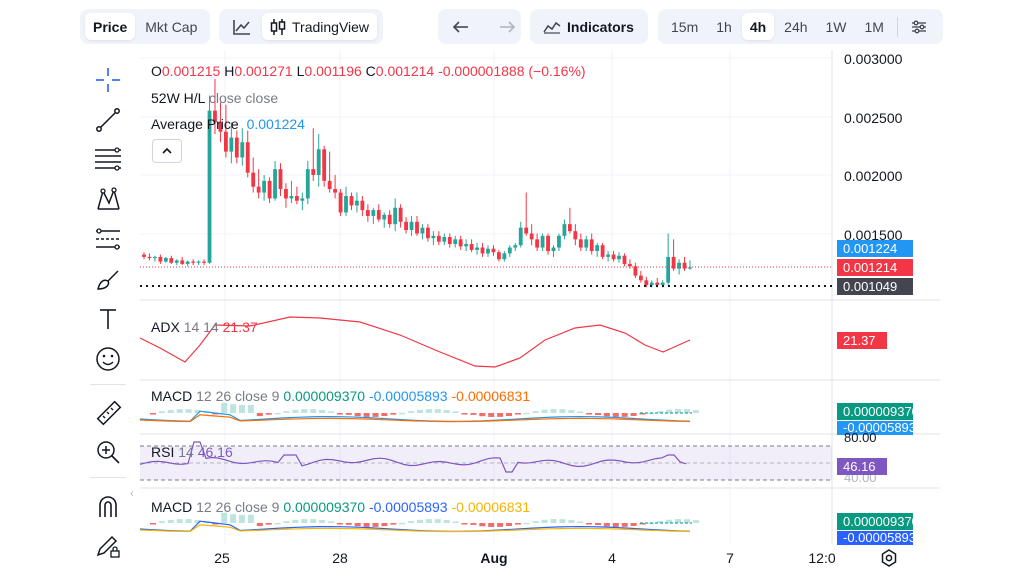  What do you see at coordinates (919, 26) in the screenshot?
I see `chart-settings-button` at bounding box center [919, 26].